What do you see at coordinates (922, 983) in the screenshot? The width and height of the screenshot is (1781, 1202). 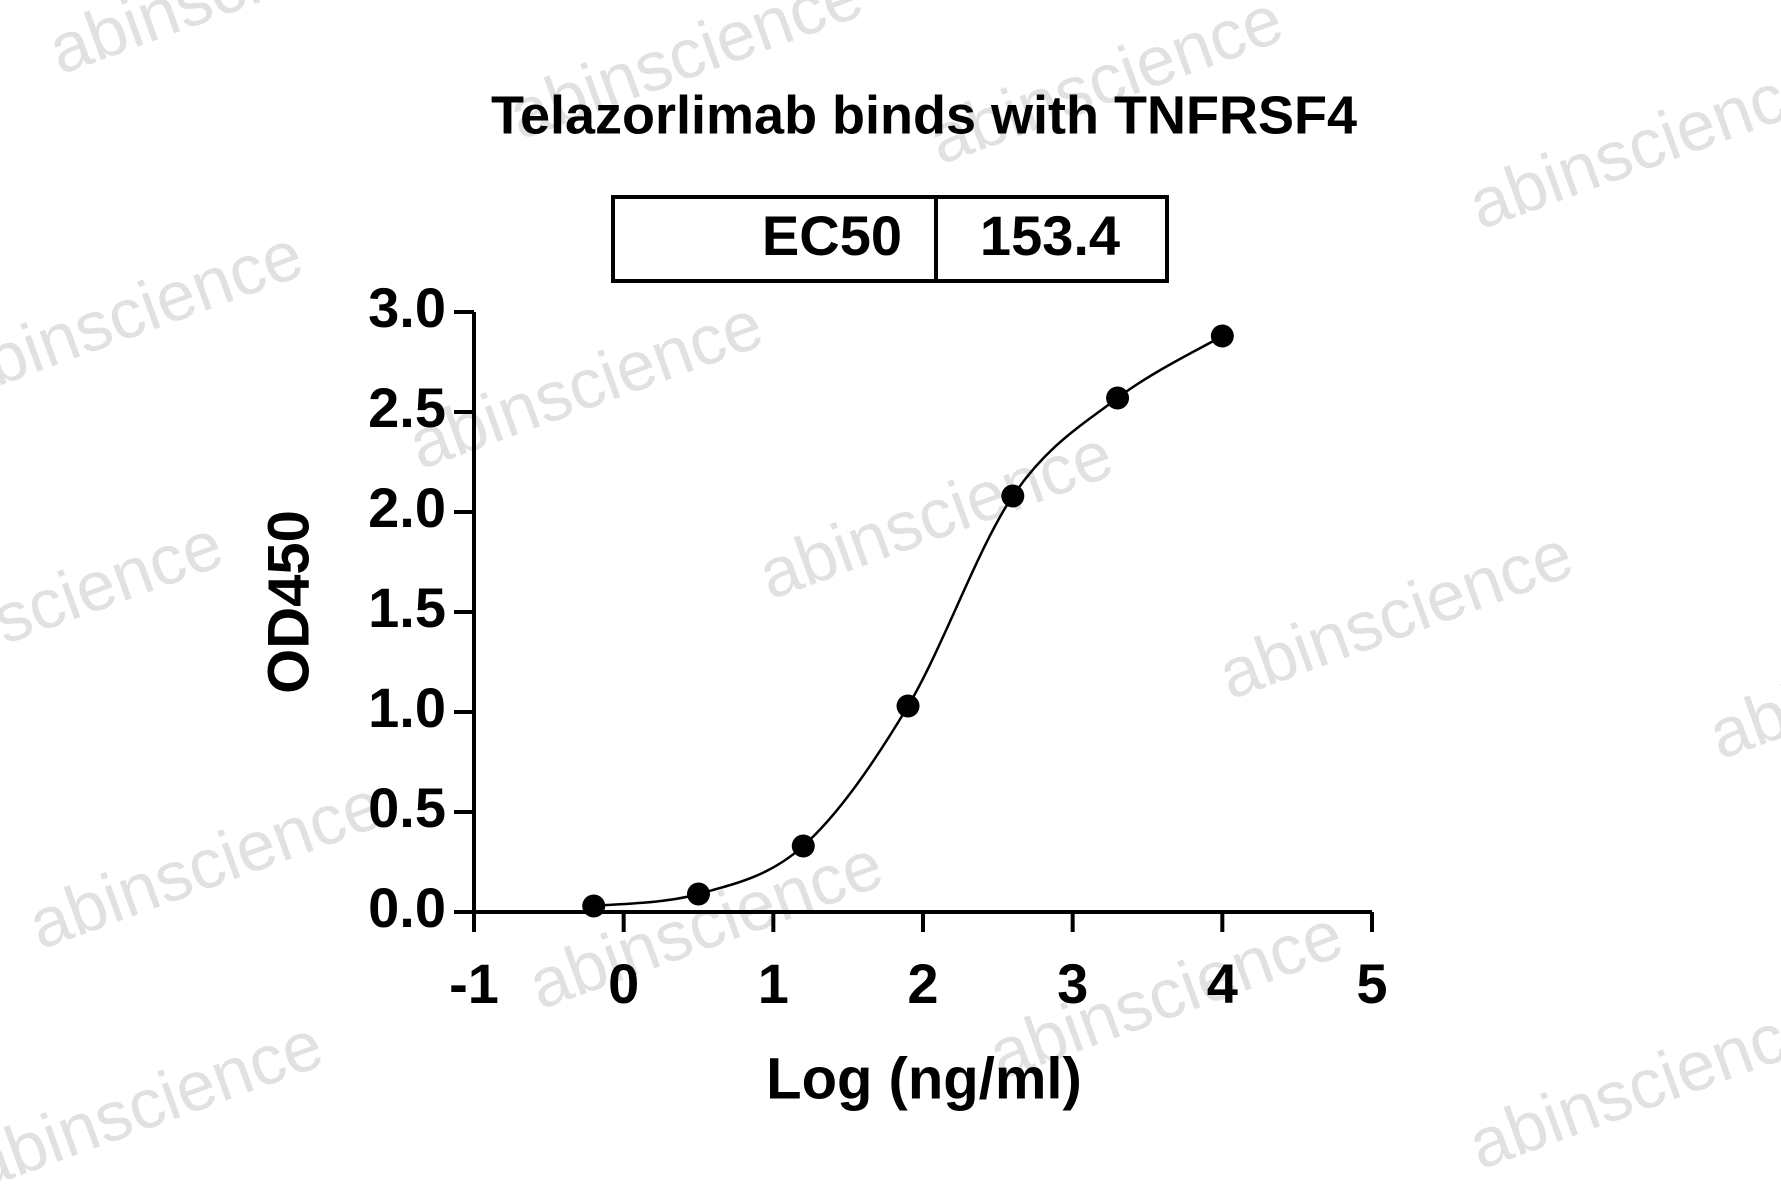 I see `x-tick-label: 2` at bounding box center [922, 983].